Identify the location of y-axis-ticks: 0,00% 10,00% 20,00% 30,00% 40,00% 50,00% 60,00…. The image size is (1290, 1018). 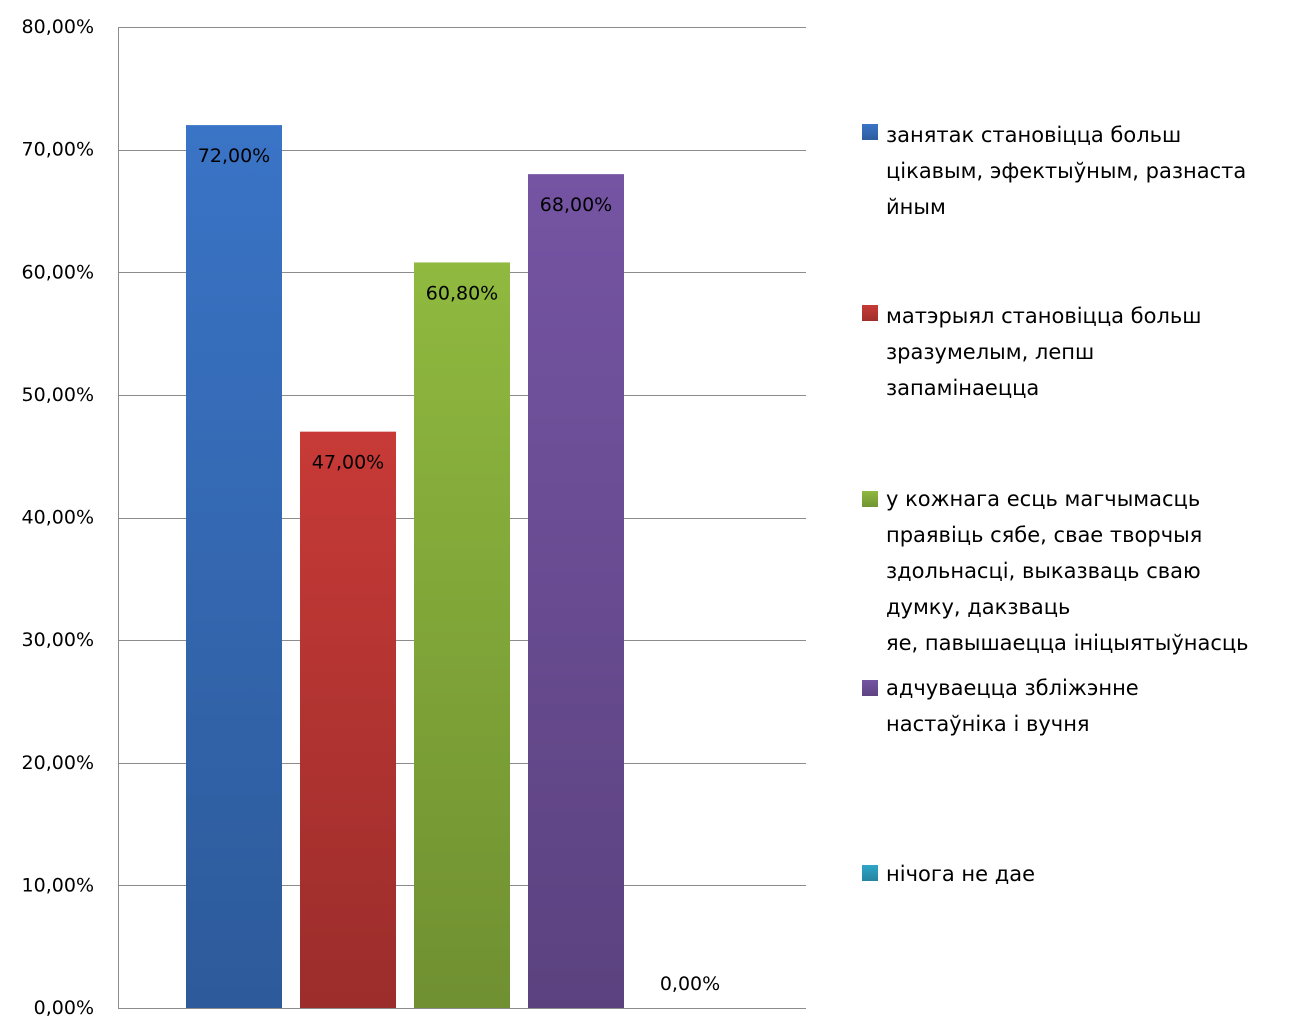
(58, 517).